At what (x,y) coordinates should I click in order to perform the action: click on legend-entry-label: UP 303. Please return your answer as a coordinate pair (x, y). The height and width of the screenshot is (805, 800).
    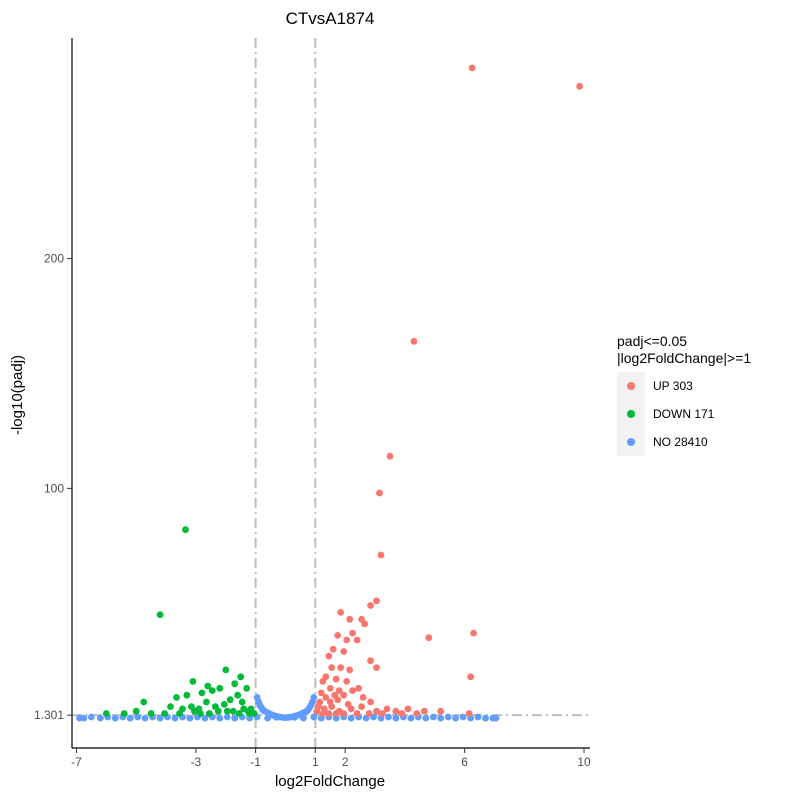
    Looking at the image, I should click on (673, 386).